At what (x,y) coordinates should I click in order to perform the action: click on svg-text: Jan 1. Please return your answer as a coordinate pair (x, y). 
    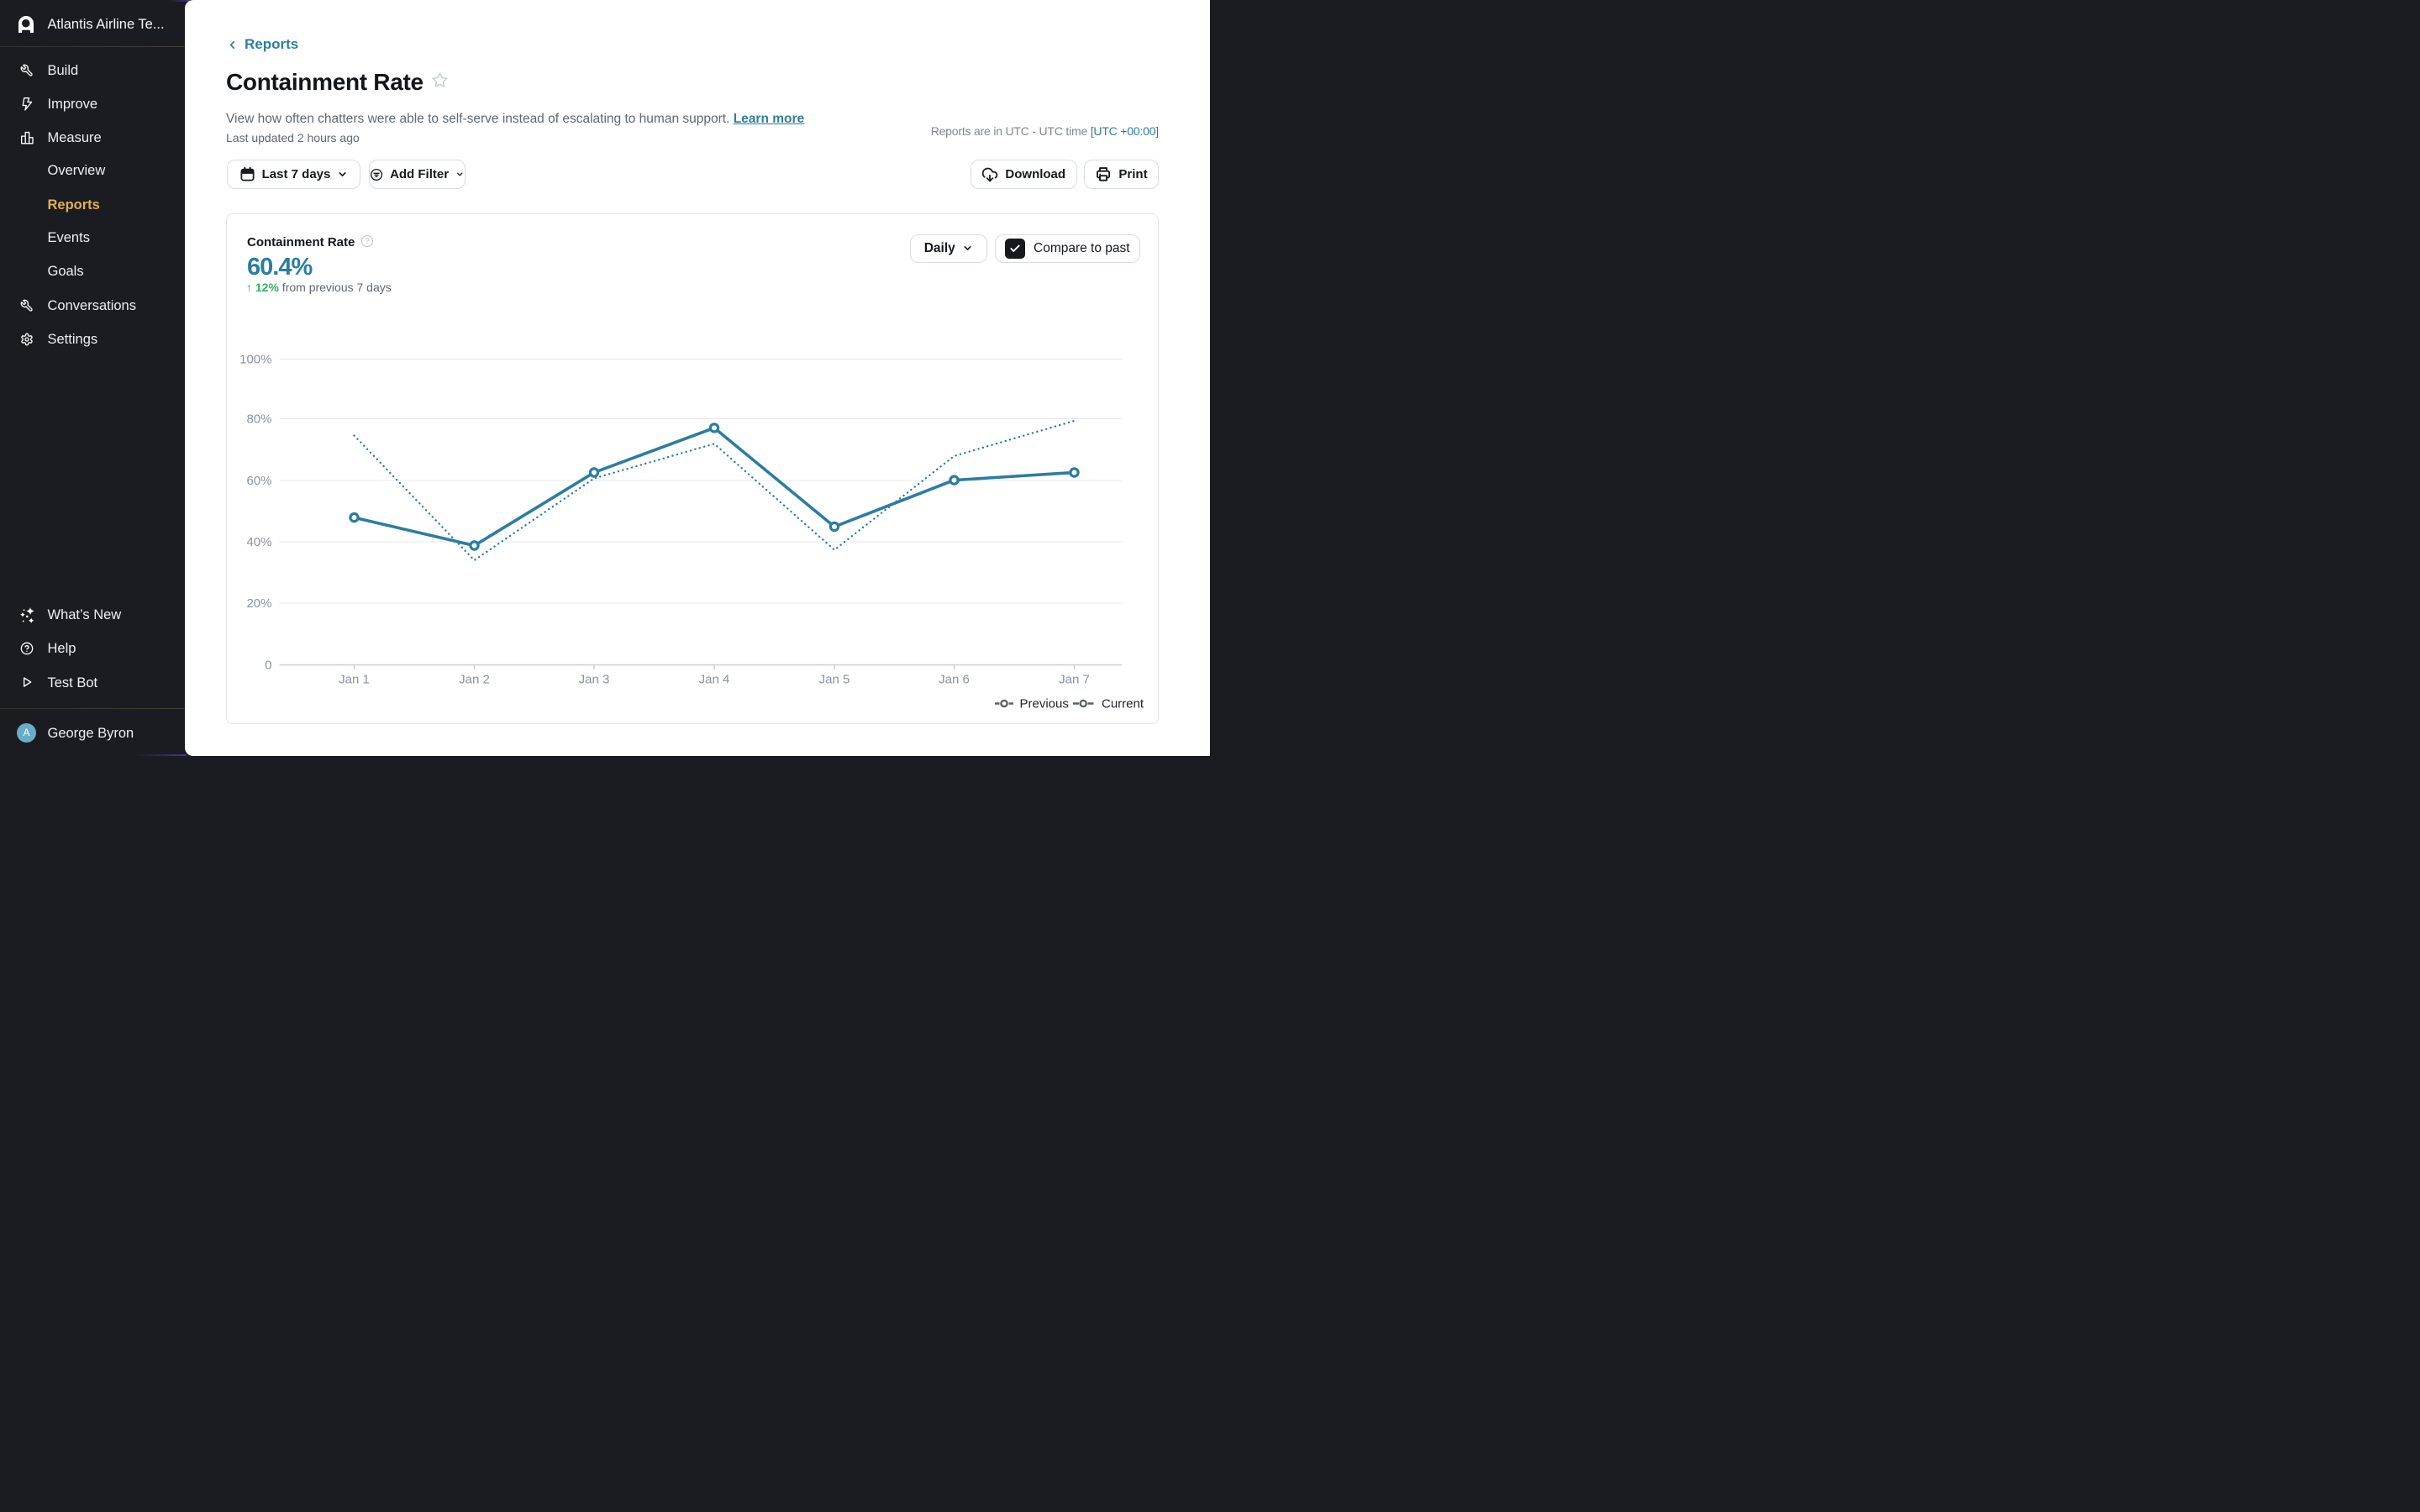
    Looking at the image, I should click on (354, 679).